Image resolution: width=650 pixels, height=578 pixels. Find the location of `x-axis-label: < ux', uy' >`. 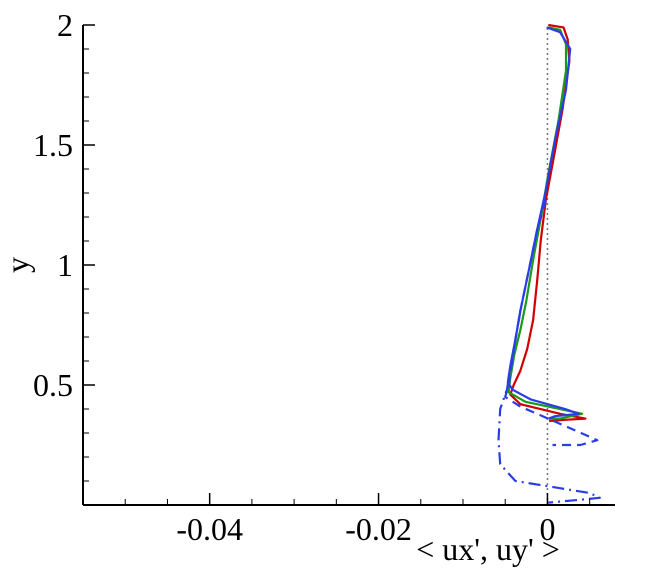

x-axis-label: < ux', uy' > is located at coordinates (488, 549).